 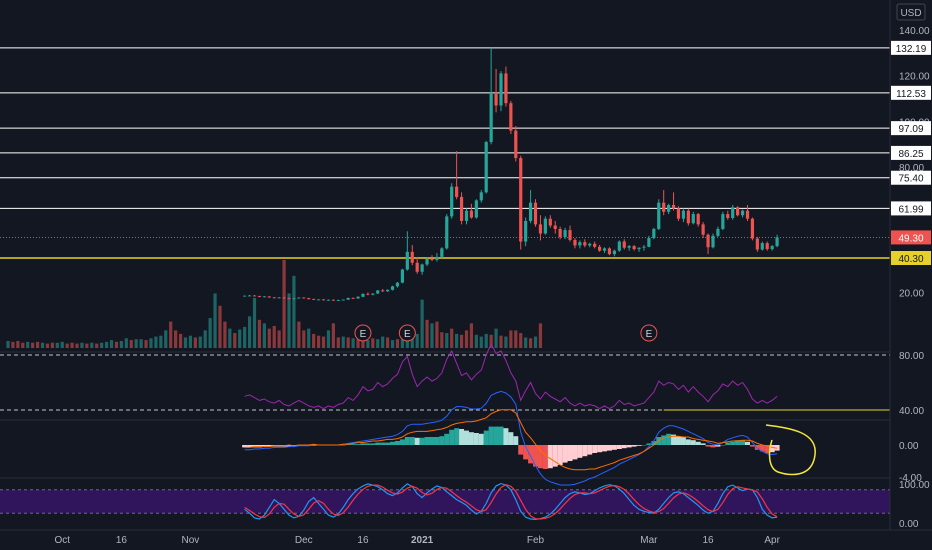 What do you see at coordinates (914, 485) in the screenshot?
I see `stoch-scale-label-0: 100.00` at bounding box center [914, 485].